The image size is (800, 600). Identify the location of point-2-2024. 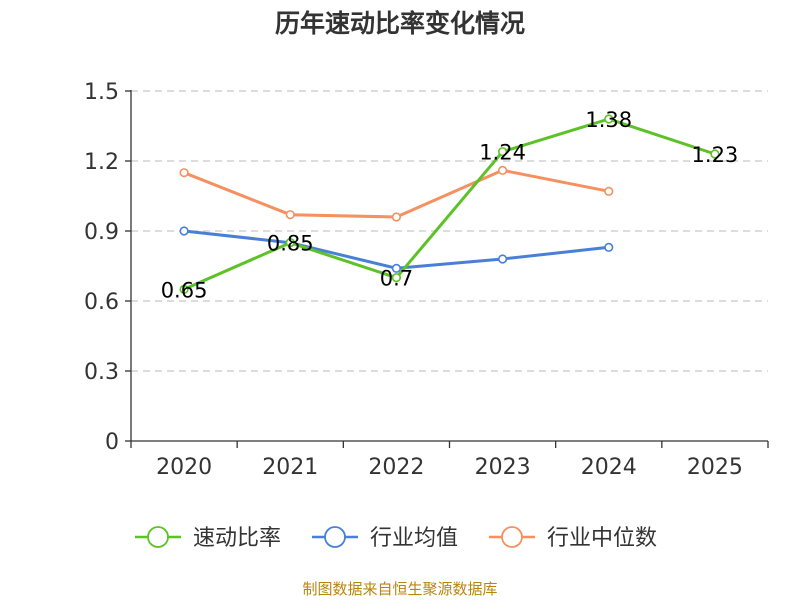
(609, 191).